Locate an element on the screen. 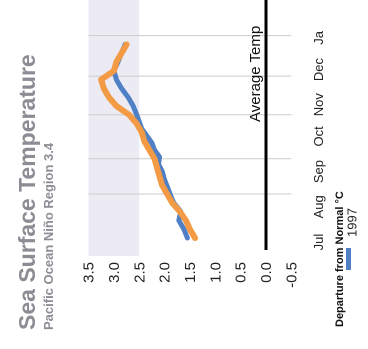  month-label: Aug is located at coordinates (318, 206).